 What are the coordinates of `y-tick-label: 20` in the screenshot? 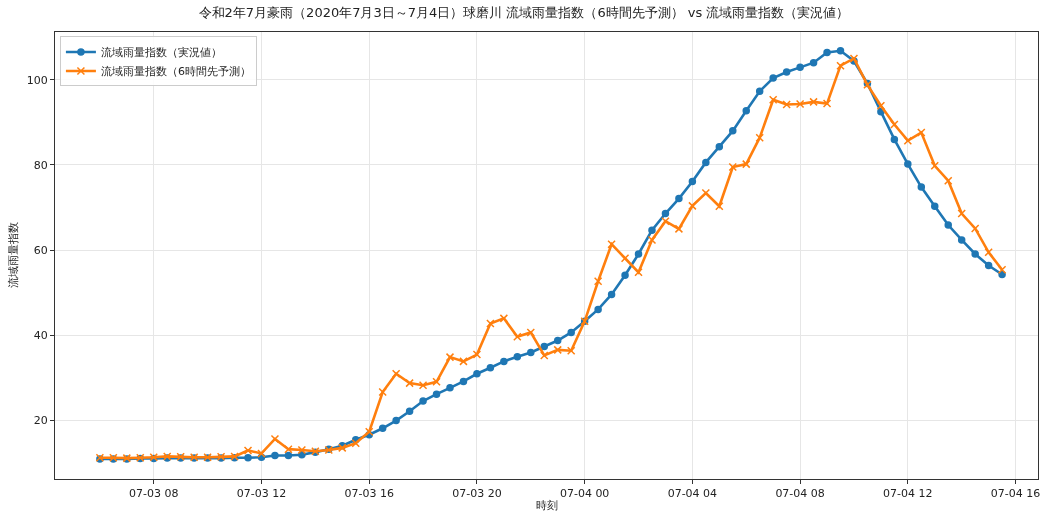 It's located at (40, 421).